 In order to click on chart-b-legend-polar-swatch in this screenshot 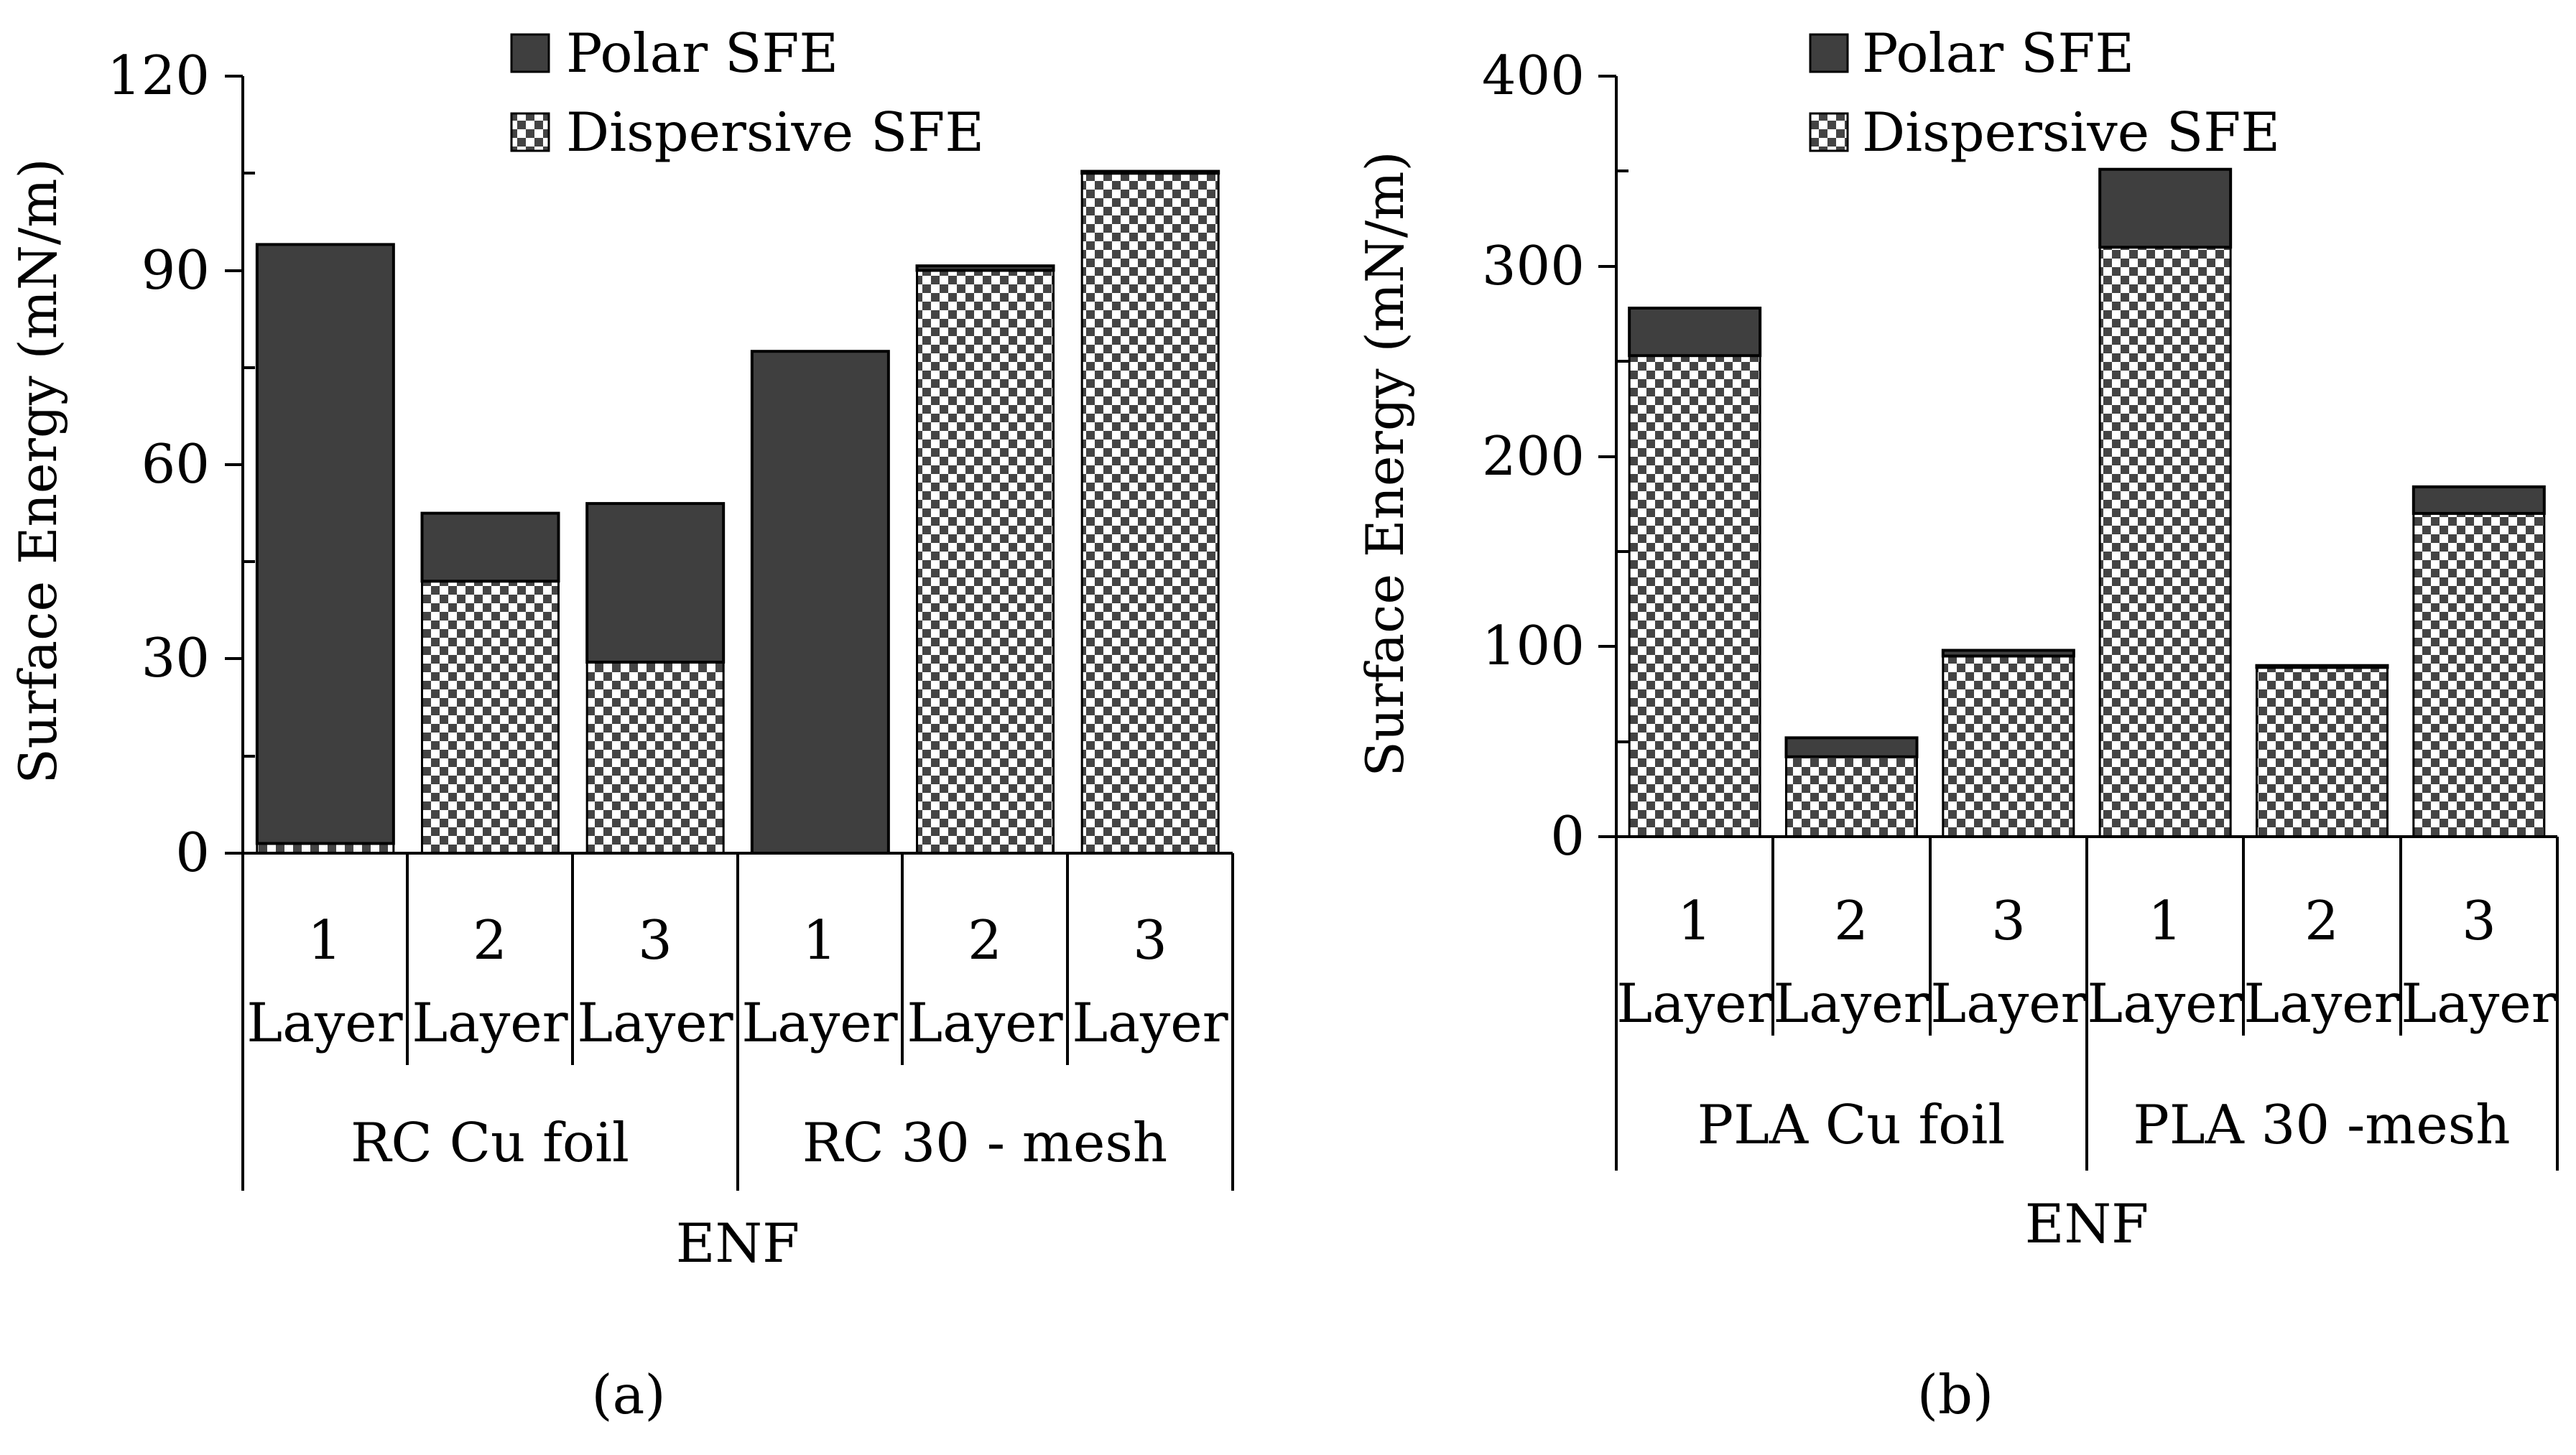, I will do `click(1829, 53)`.